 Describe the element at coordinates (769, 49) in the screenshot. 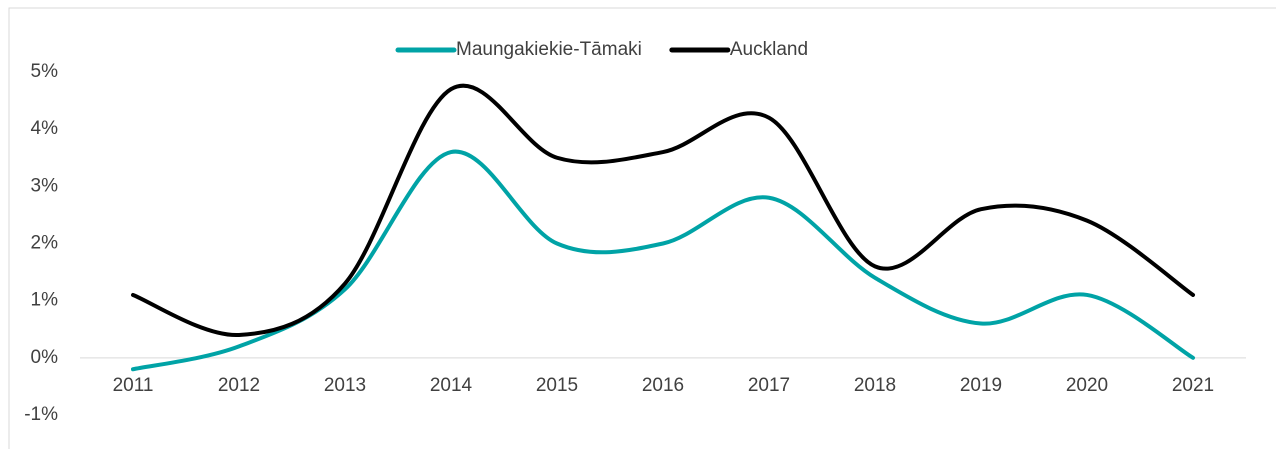

I see `legend-label: Auckland` at that location.